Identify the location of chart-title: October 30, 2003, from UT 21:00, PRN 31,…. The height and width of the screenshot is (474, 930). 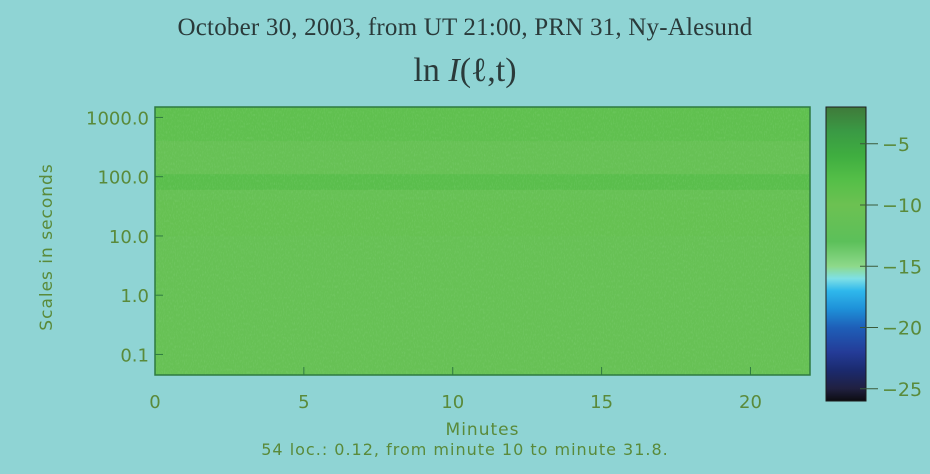
(465, 27).